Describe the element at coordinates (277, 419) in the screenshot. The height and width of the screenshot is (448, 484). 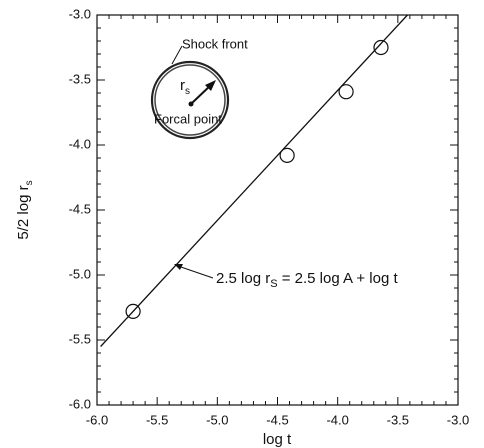
I see `x-tick-label: -4.5` at that location.